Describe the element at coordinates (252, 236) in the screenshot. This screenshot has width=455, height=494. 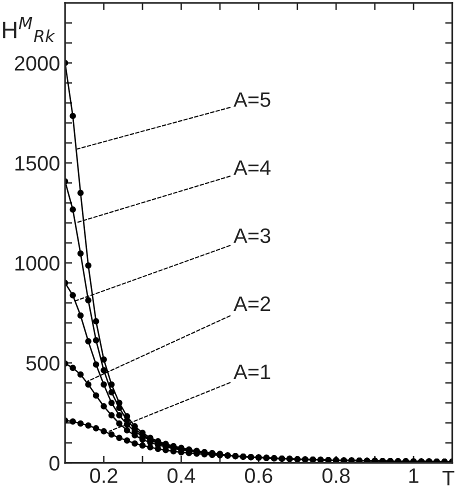
I see `annotation: A=3` at that location.